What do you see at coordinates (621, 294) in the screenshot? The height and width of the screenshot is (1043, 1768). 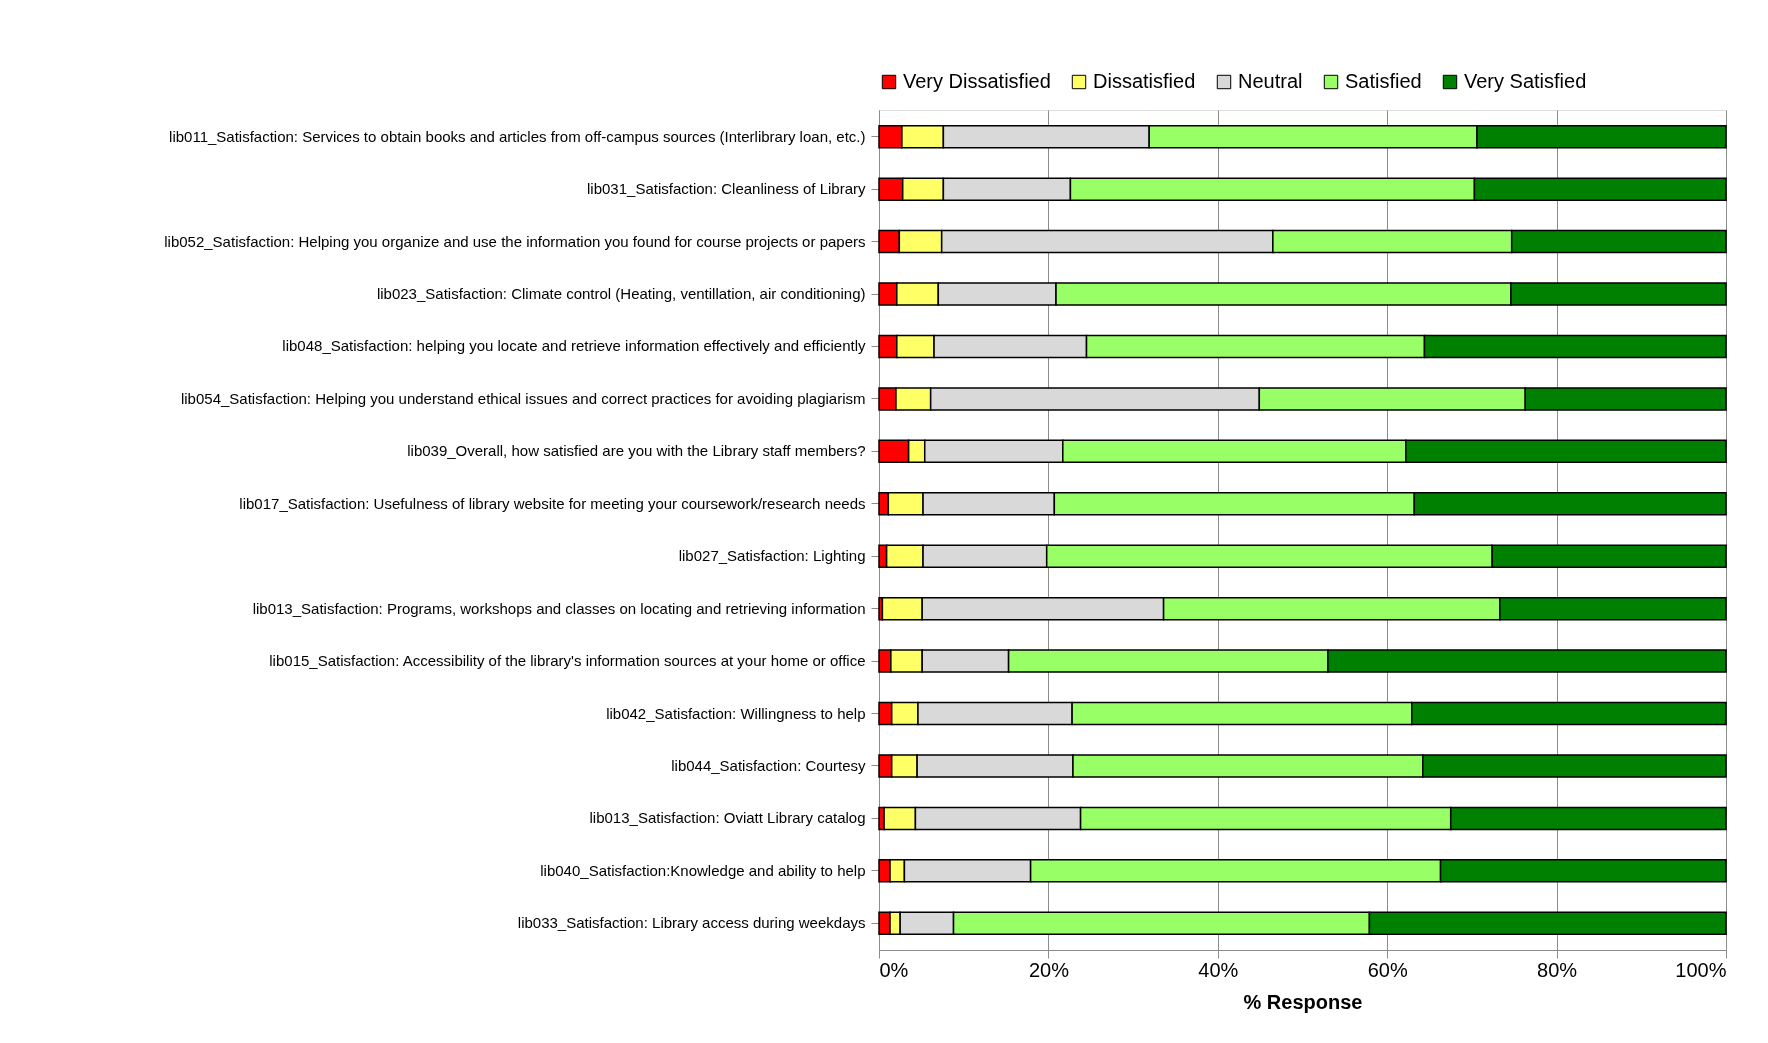 I see `y-tick-label: lib023_Satisfaction: Climate control (Heating, ventillation, air conditioning)` at bounding box center [621, 294].